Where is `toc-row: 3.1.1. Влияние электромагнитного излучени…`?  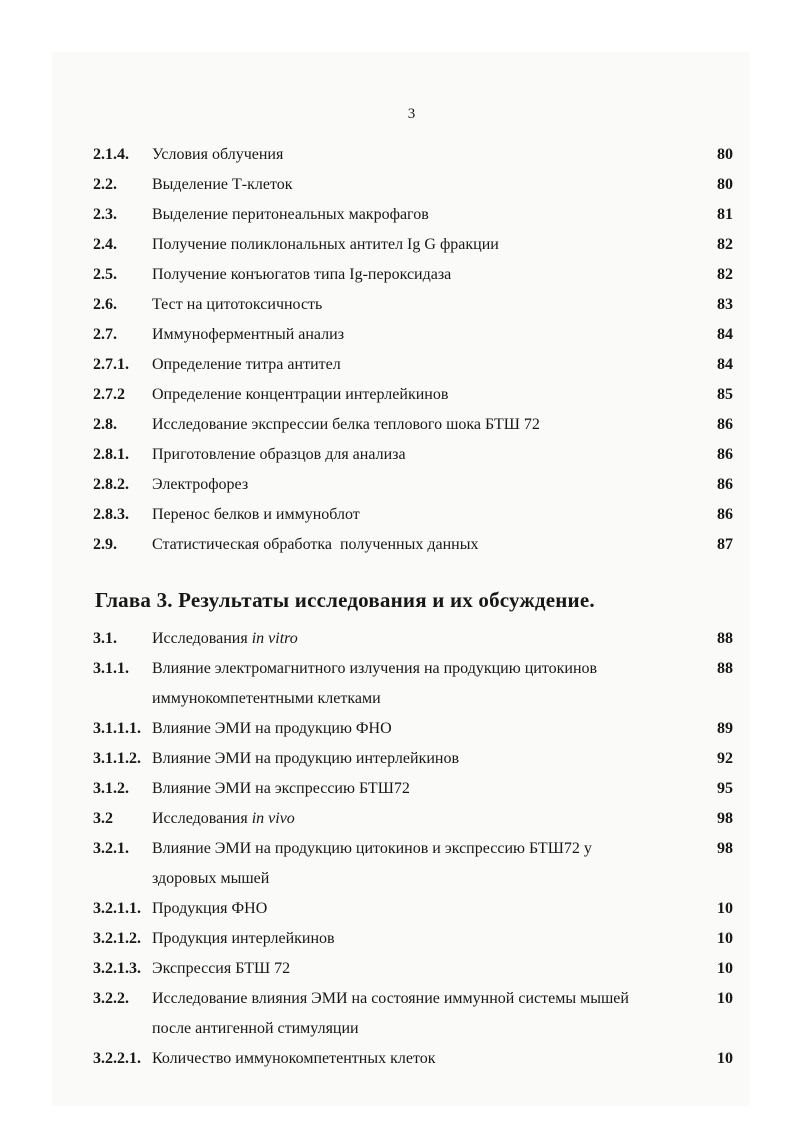 toc-row: 3.1.1. Влияние электромагнитного излучени… is located at coordinates (413, 683).